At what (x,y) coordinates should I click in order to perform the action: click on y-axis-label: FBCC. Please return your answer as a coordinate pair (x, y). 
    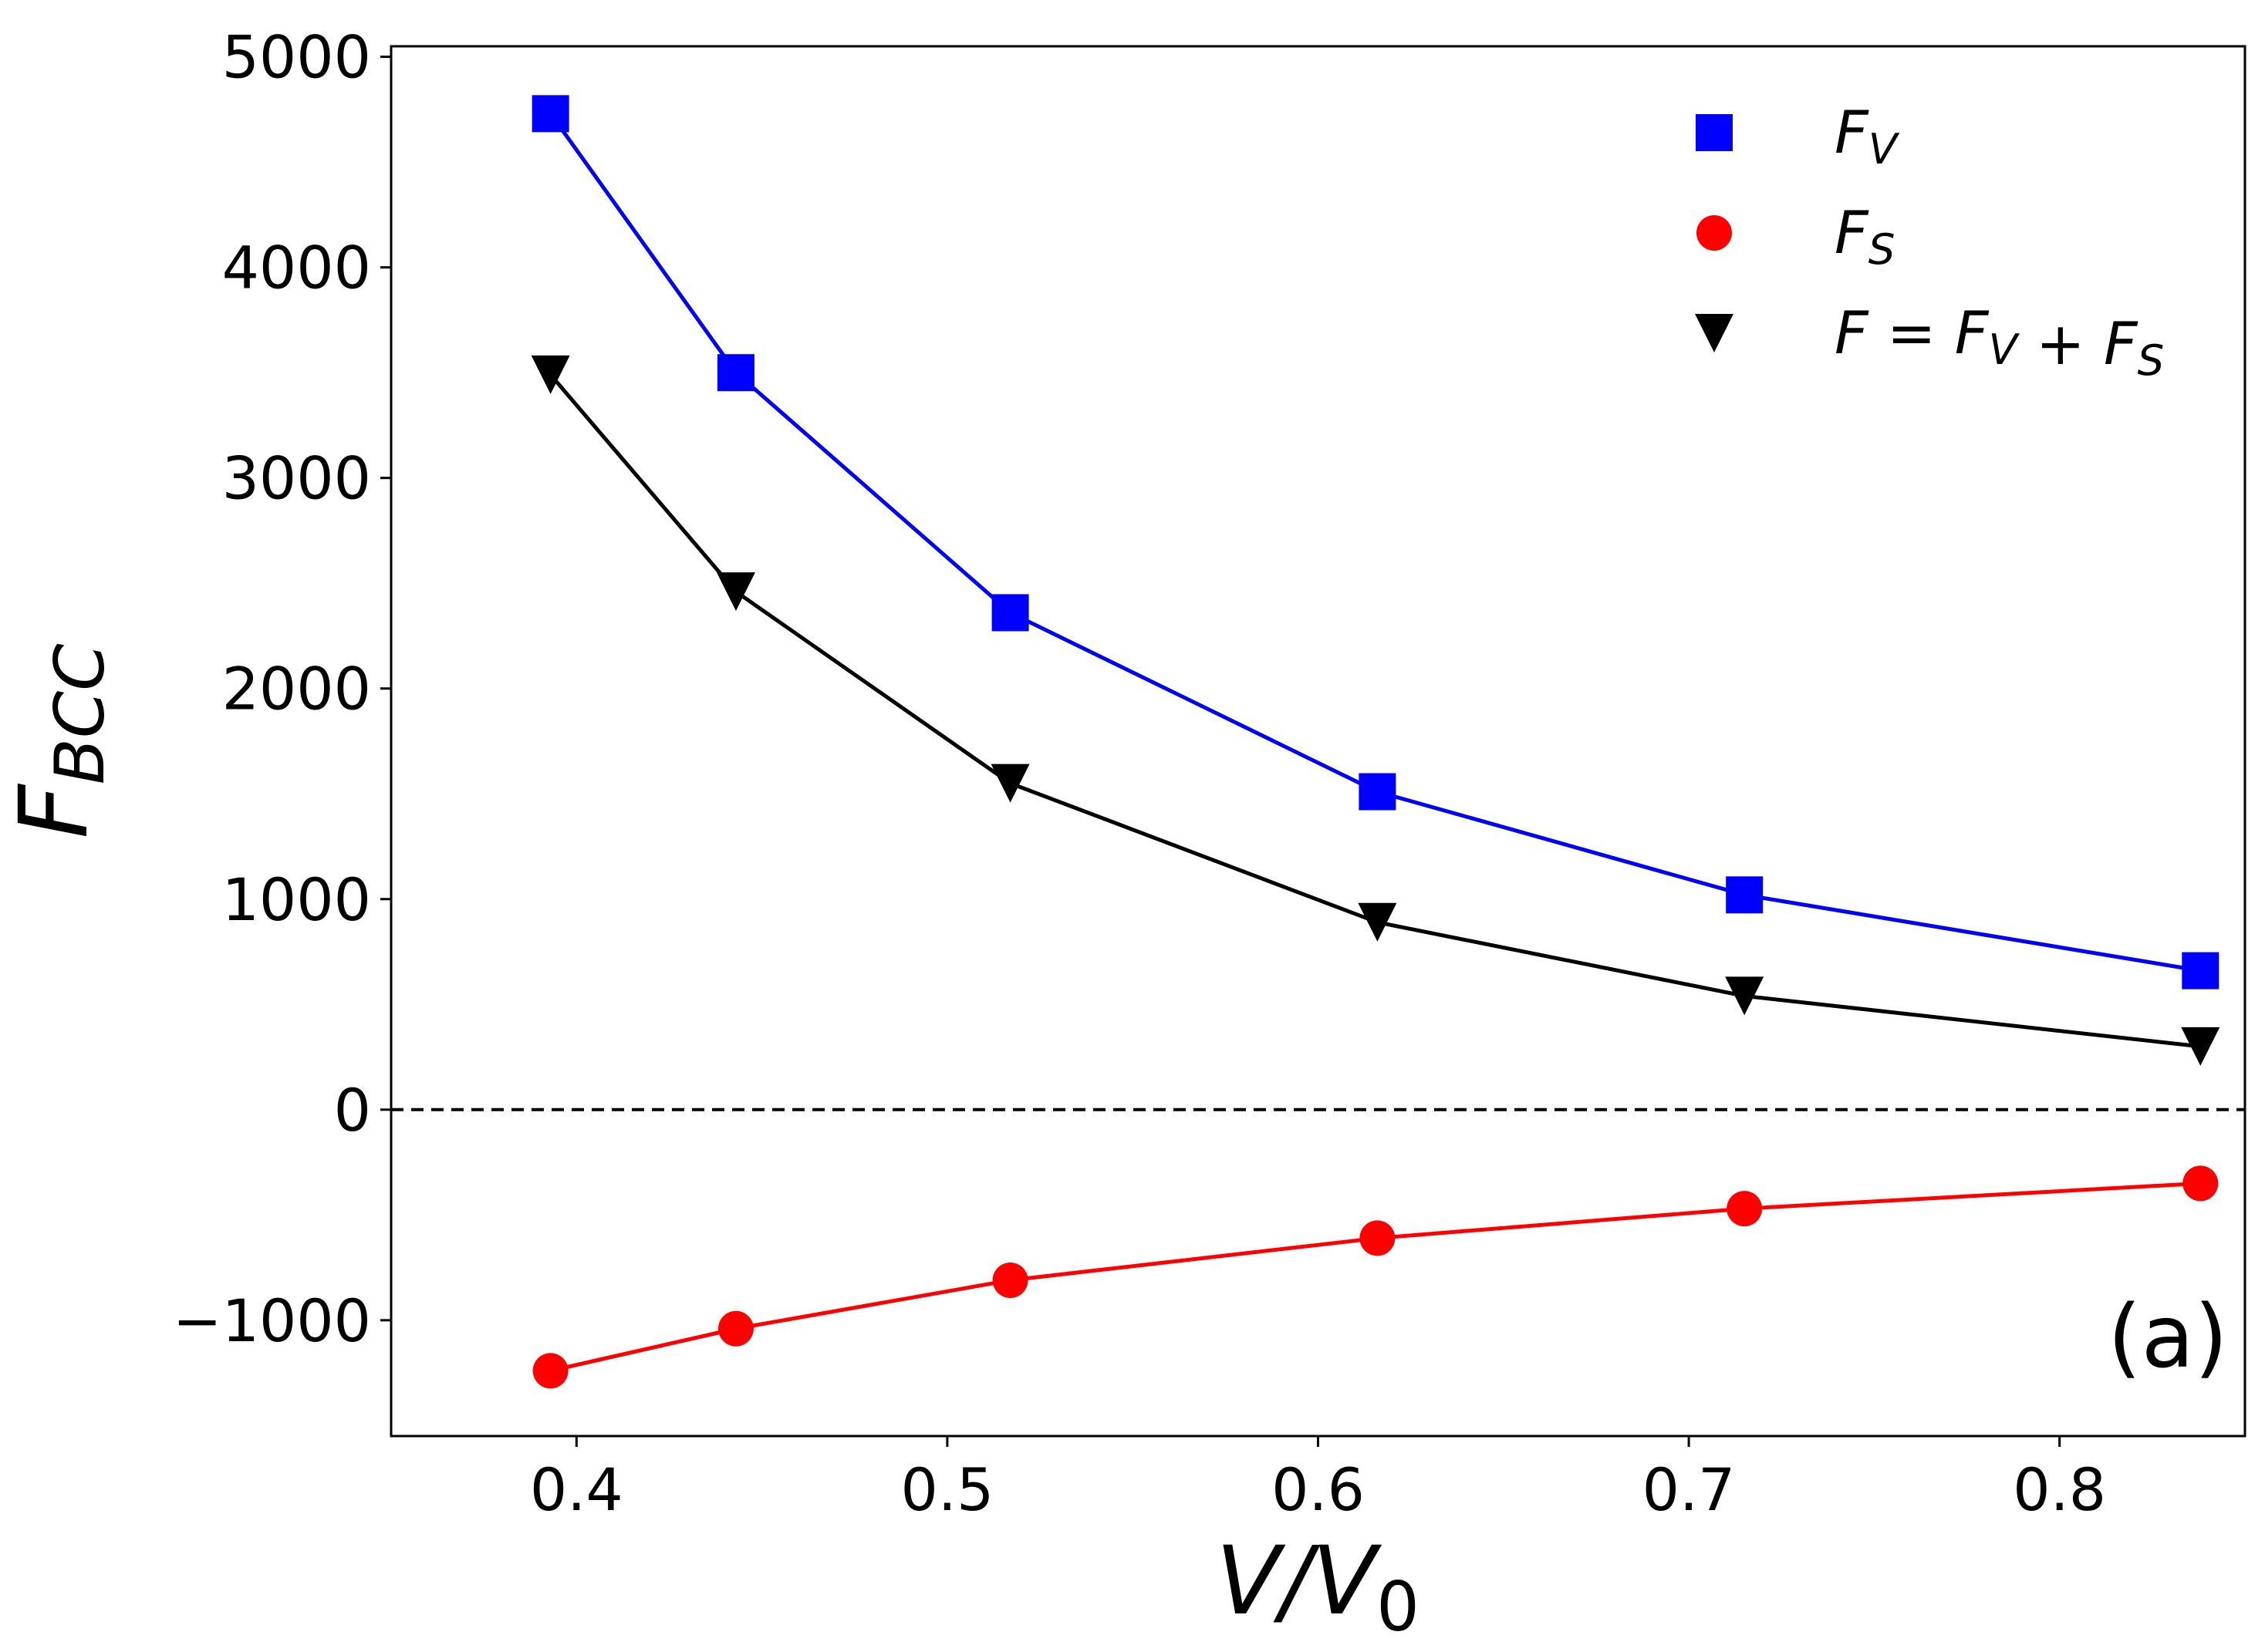
    Looking at the image, I should click on (60, 741).